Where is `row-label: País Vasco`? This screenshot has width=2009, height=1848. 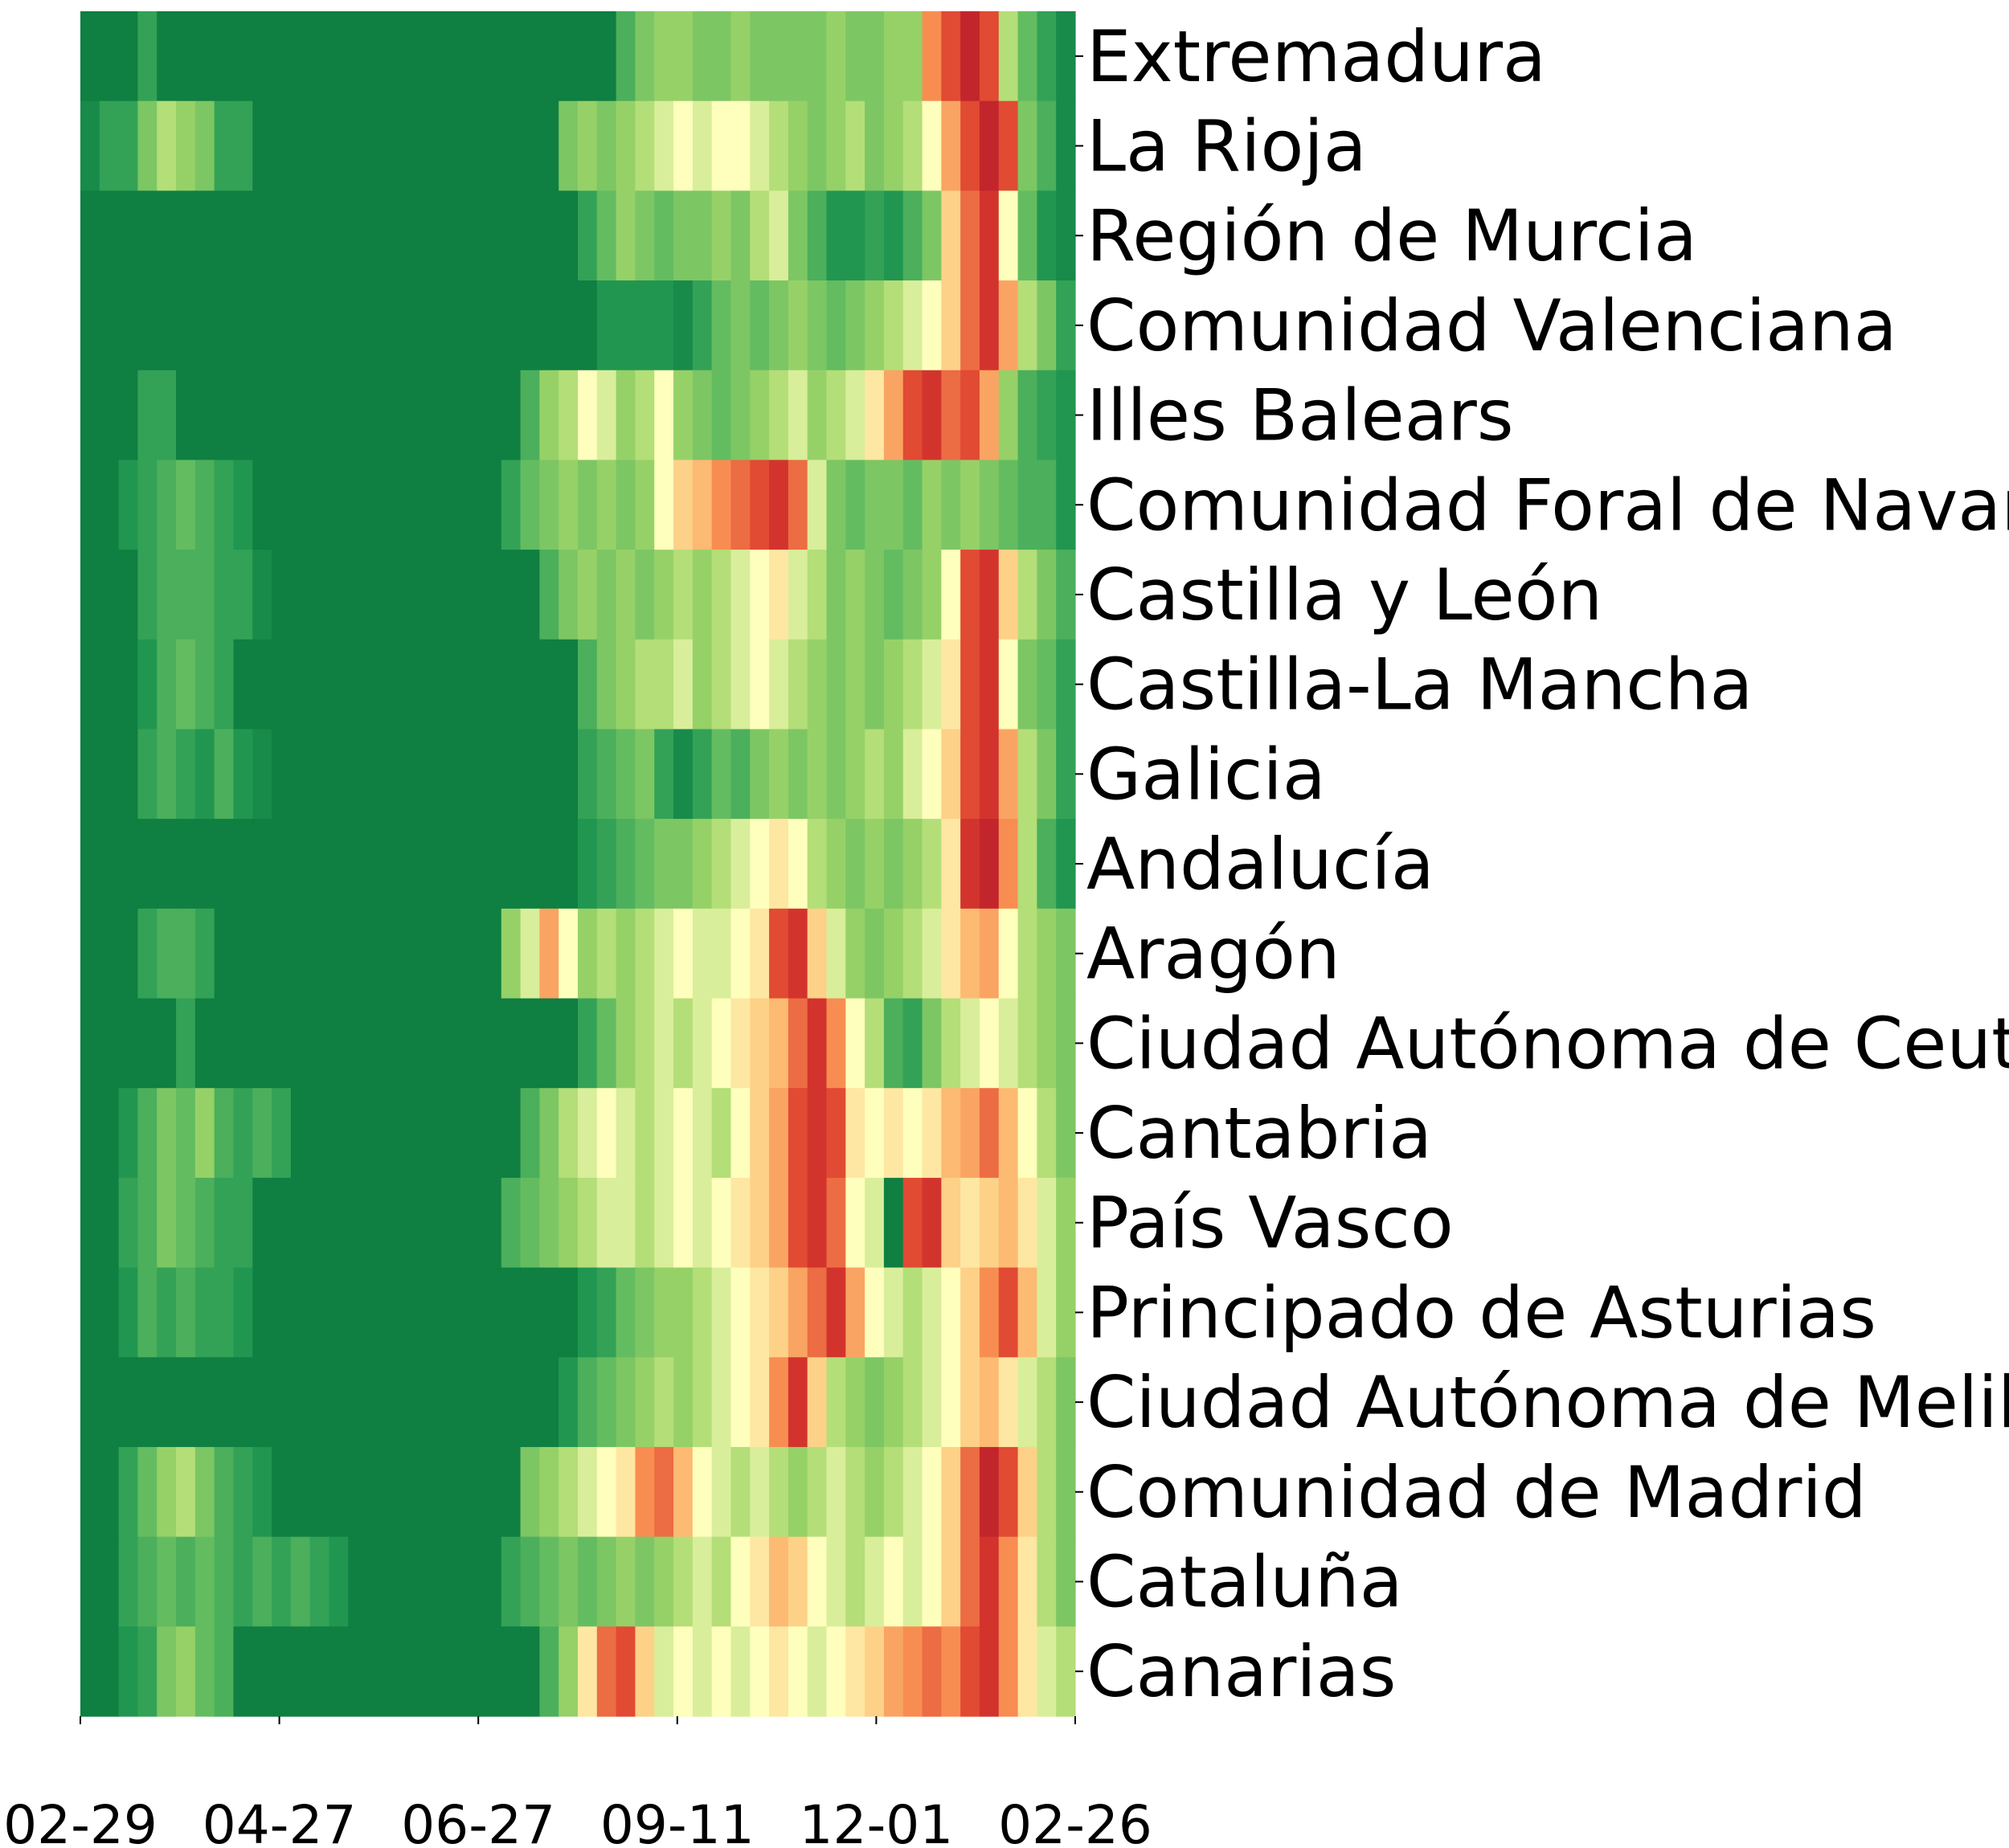
row-label: País Vasco is located at coordinates (1270, 1223).